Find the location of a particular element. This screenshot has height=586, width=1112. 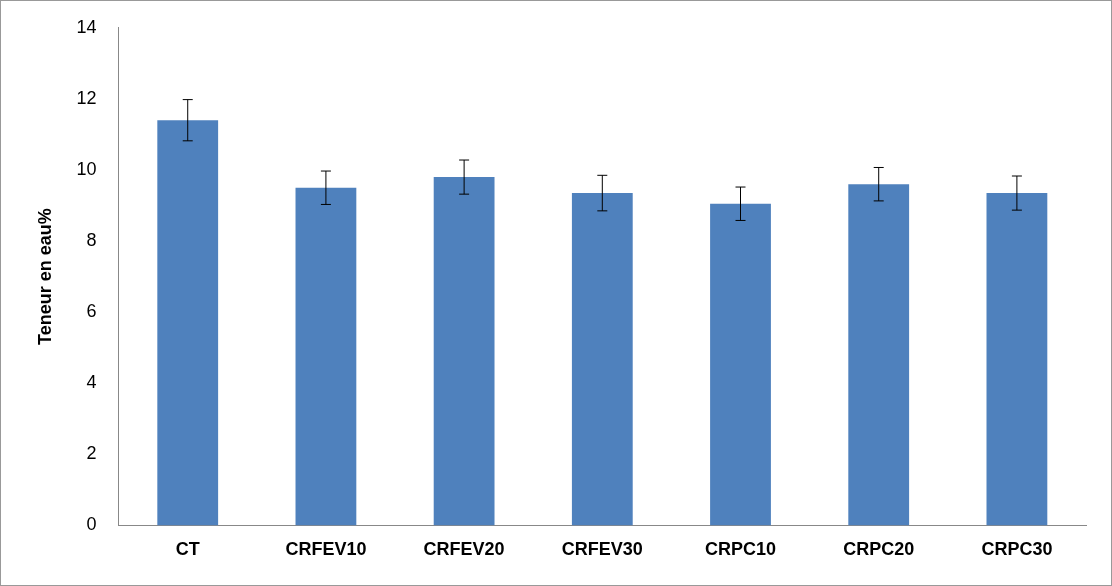

x-tick-label: CRFEV30 is located at coordinates (602, 549).